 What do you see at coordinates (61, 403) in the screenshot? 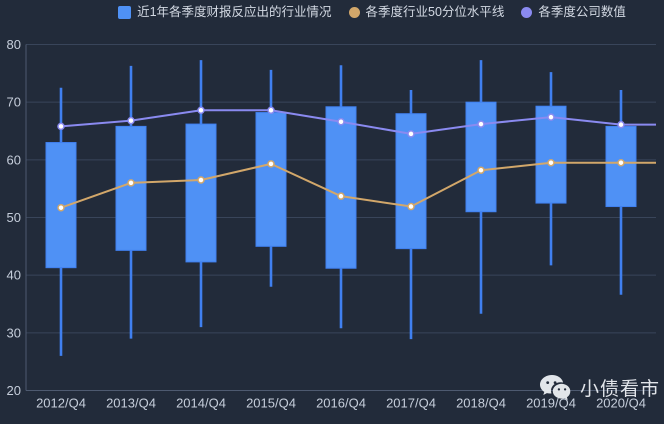
I see `x-axis-tick-label: 2012/Q4` at bounding box center [61, 403].